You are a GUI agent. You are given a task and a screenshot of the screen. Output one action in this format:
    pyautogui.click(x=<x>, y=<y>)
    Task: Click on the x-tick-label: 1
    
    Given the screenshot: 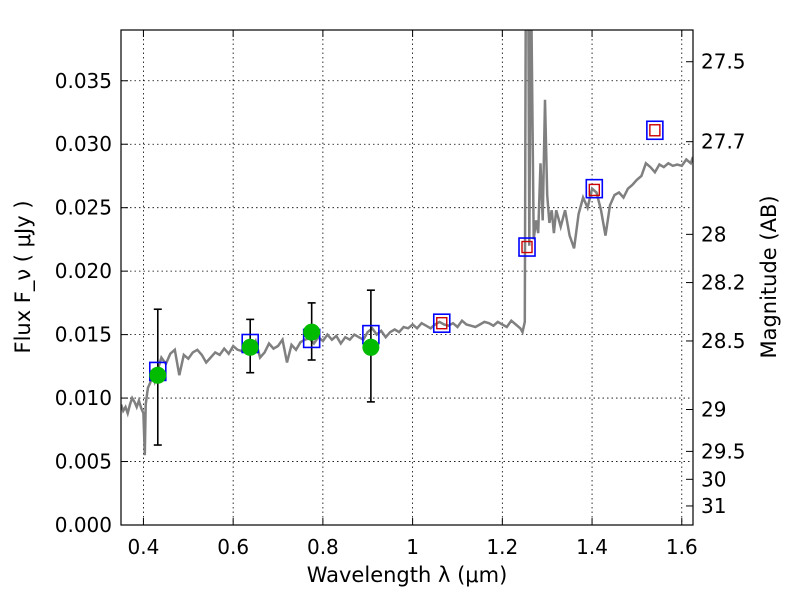 What is the action you would take?
    pyautogui.click(x=412, y=547)
    